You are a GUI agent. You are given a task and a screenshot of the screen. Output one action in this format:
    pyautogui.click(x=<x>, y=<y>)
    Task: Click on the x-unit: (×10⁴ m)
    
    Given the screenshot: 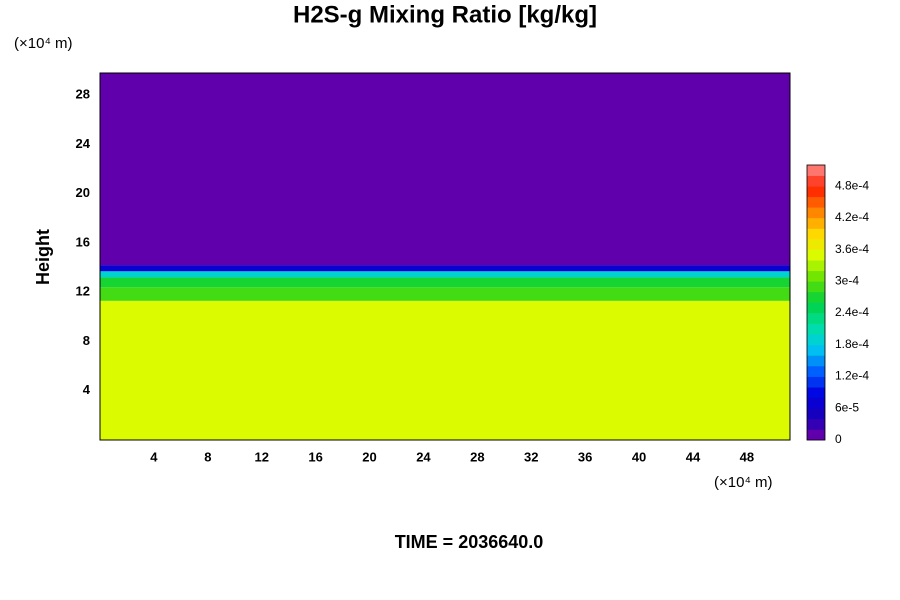 What is the action you would take?
    pyautogui.click(x=743, y=482)
    